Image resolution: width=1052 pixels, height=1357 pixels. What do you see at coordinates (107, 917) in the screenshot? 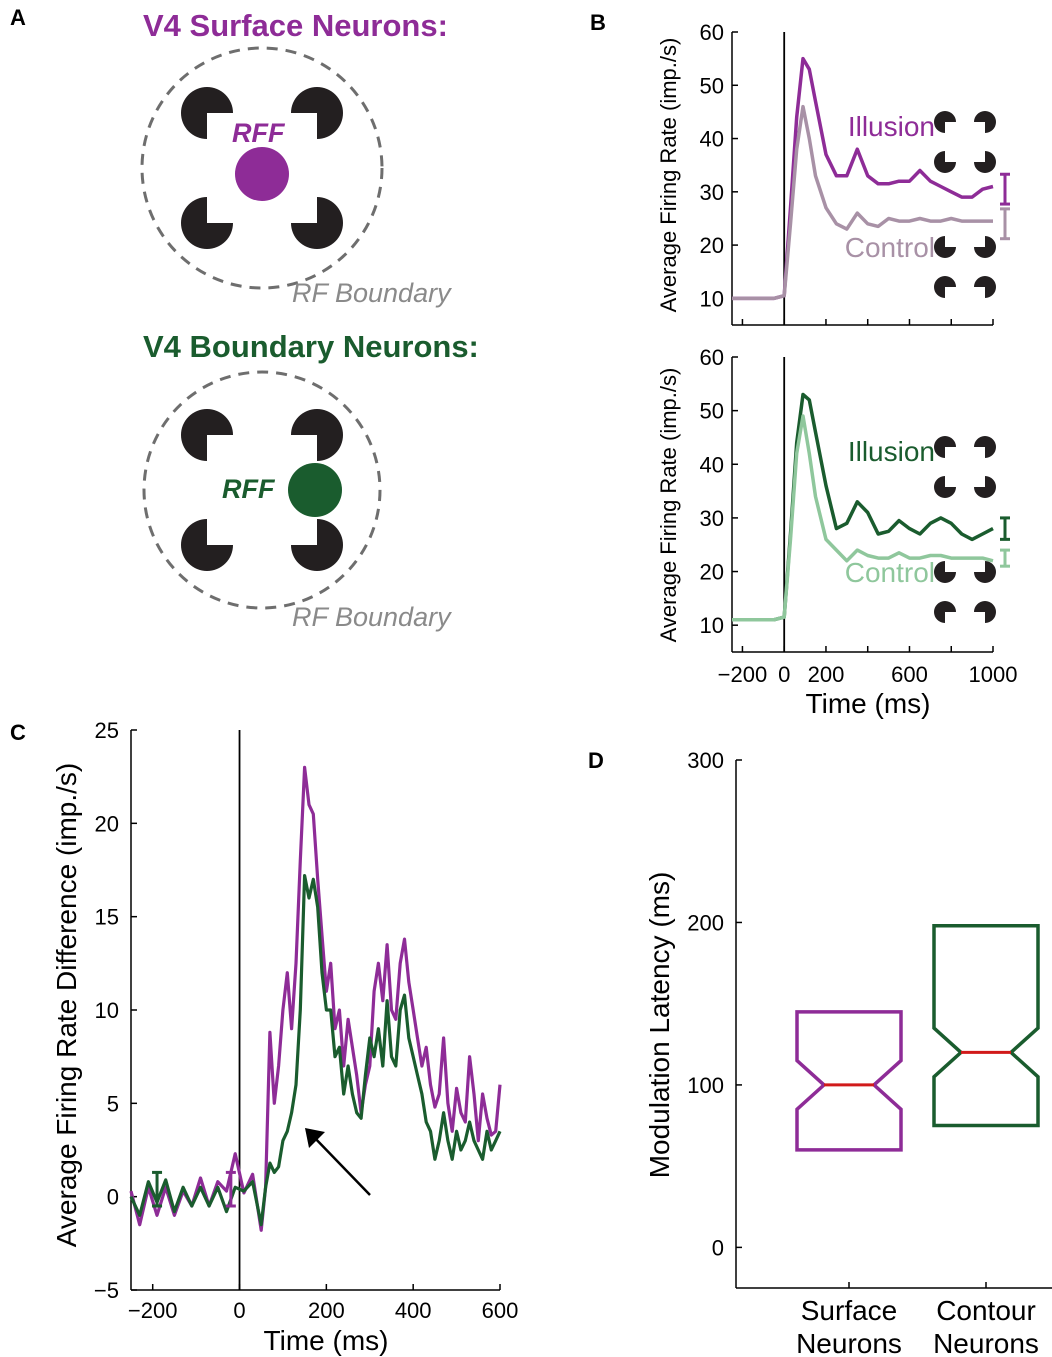
I see `y-tick-label: 15` at bounding box center [107, 917].